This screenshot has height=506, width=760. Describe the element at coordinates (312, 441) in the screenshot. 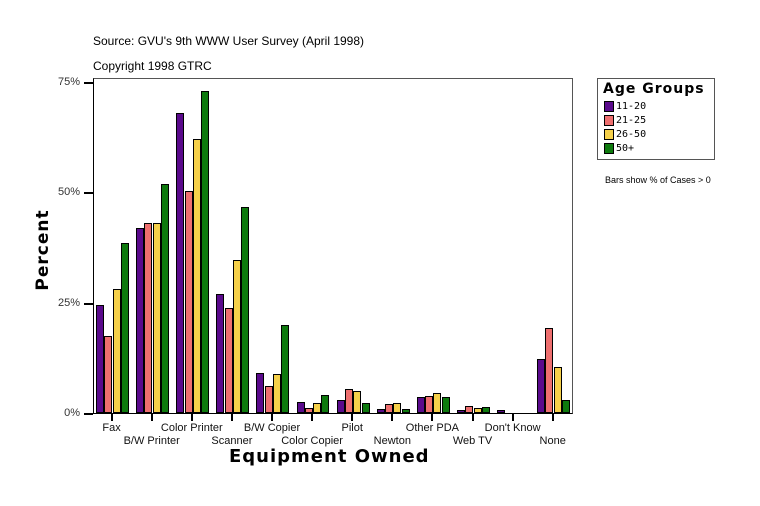

I see `x-tick-label: Color Copier` at that location.